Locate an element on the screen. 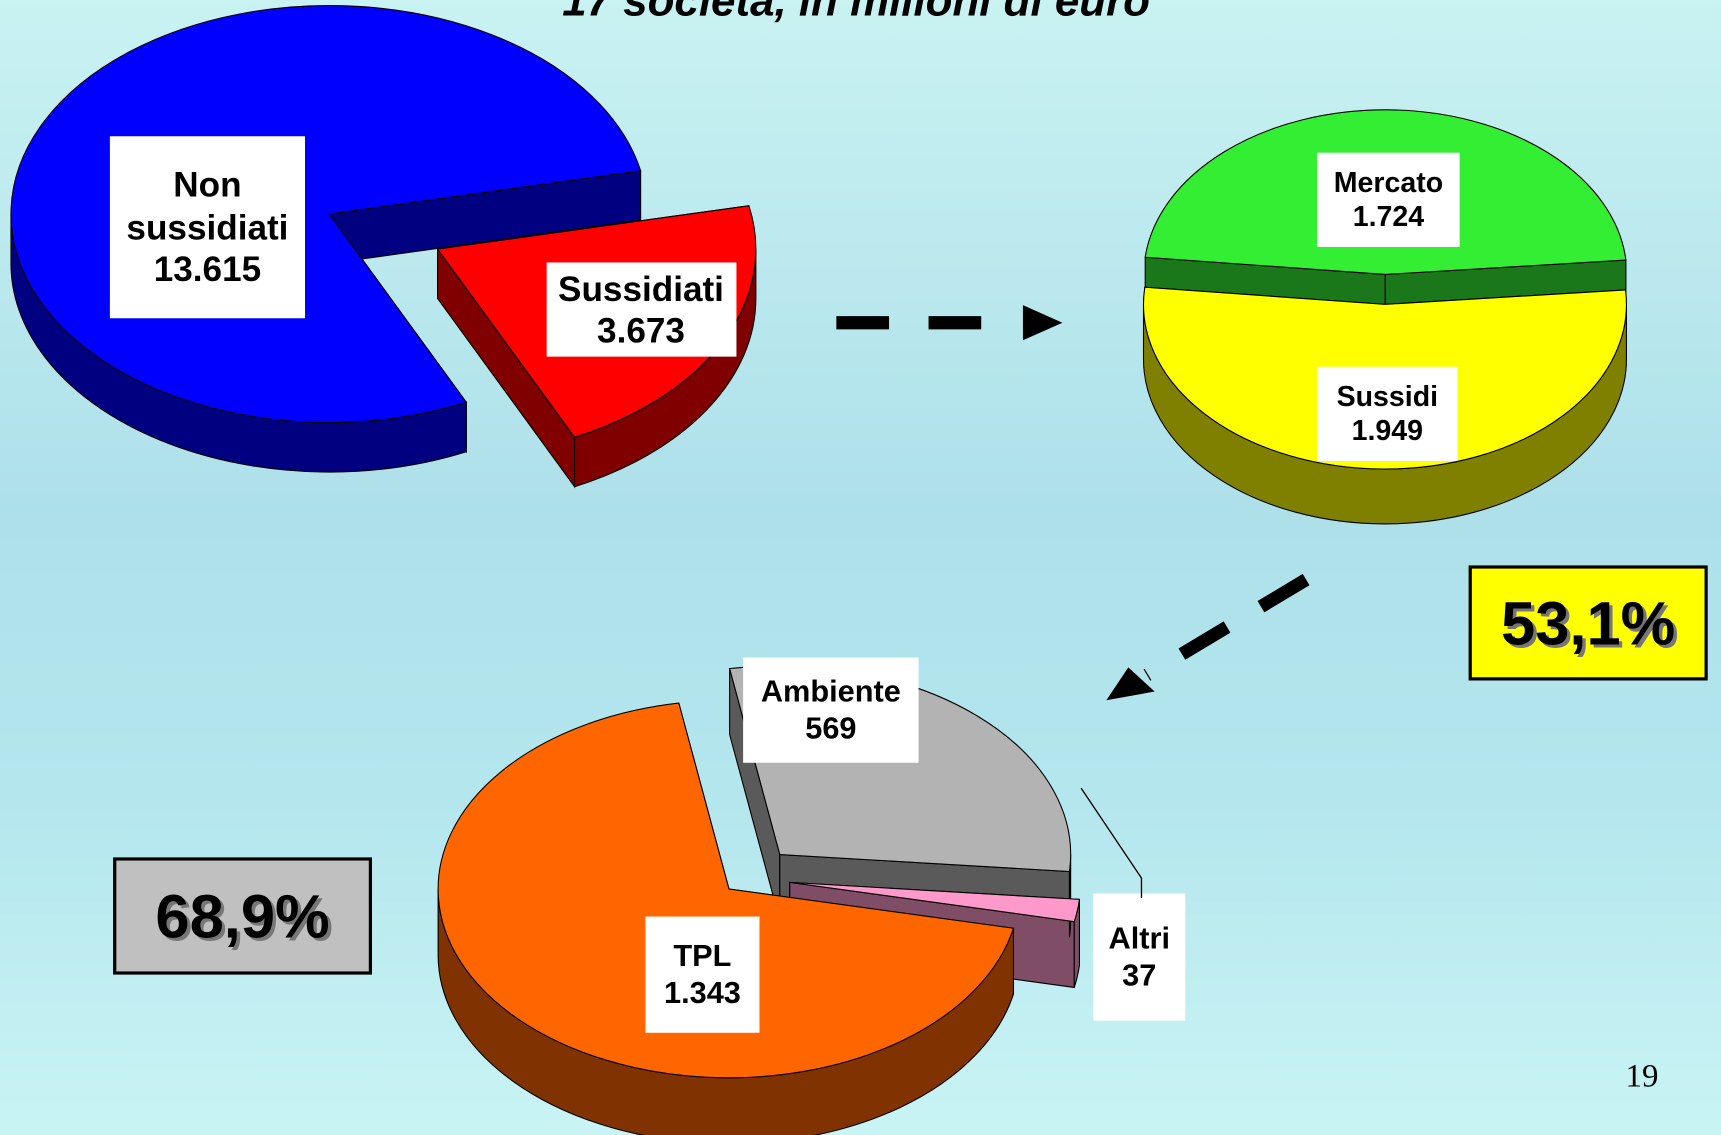 This screenshot has height=1135, width=1721. chart-title: 17 società, in milioni di euro is located at coordinates (856, 12).